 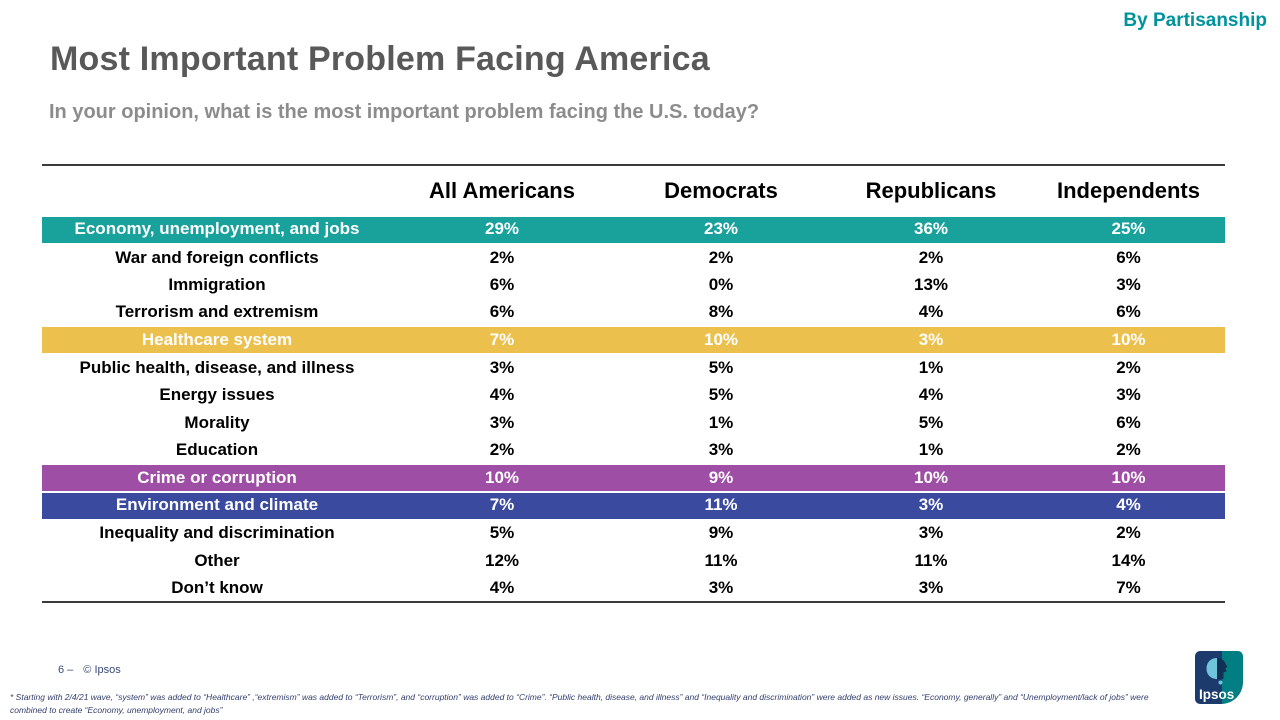 What do you see at coordinates (1195, 20) in the screenshot?
I see `by-partisanship-tag: By Partisanship` at bounding box center [1195, 20].